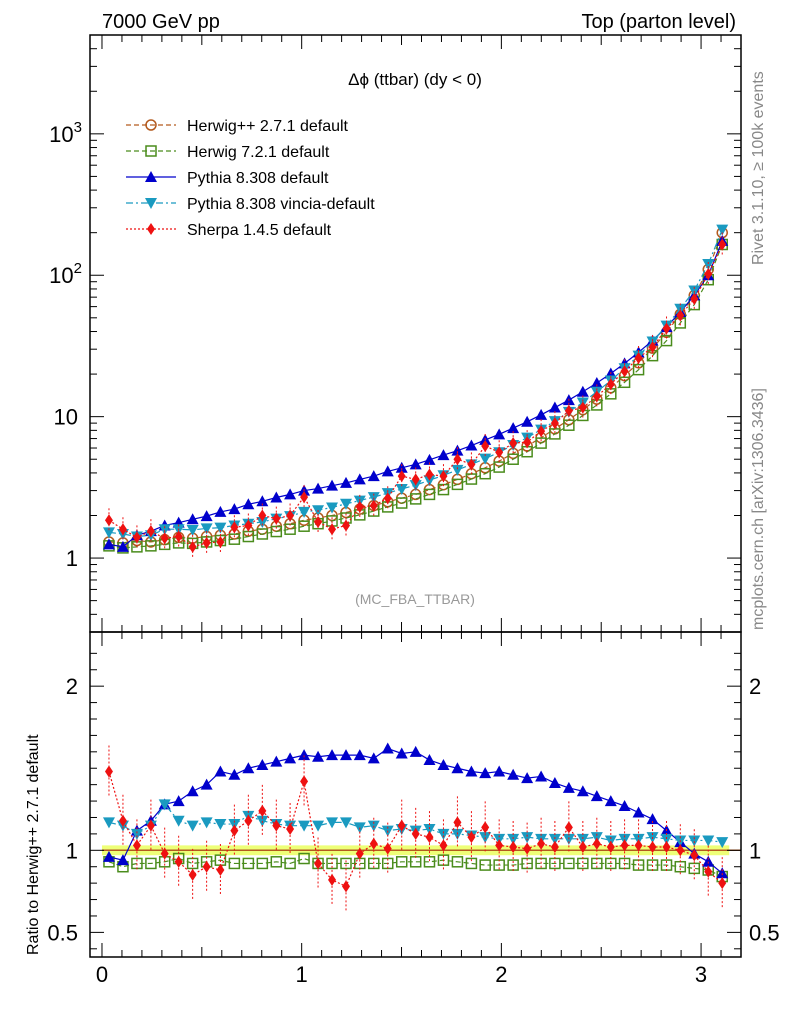 This screenshot has height=1024, width=786. Describe the element at coordinates (250, 204) in the screenshot. I see `legend-entry: Pythia 8.308 vincia-default` at that location.